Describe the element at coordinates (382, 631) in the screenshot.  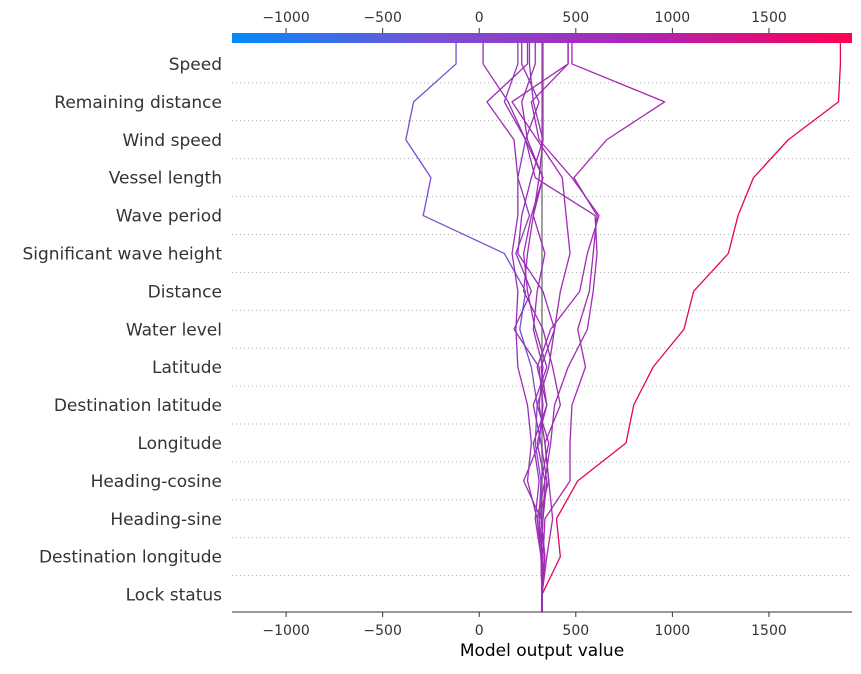
I see `x-tick-label: −500` at that location.